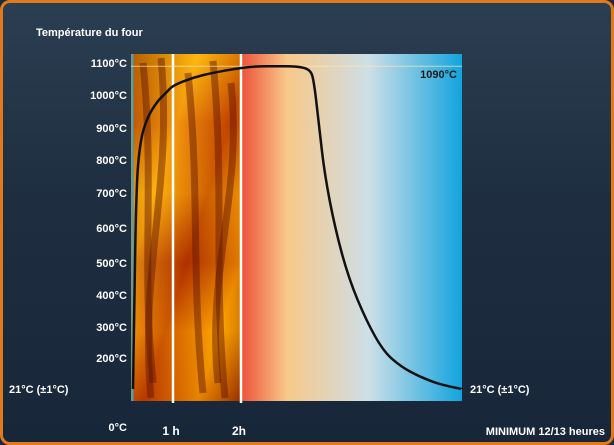 The height and width of the screenshot is (445, 614). I want to click on x-tick-label: 2h, so click(239, 431).